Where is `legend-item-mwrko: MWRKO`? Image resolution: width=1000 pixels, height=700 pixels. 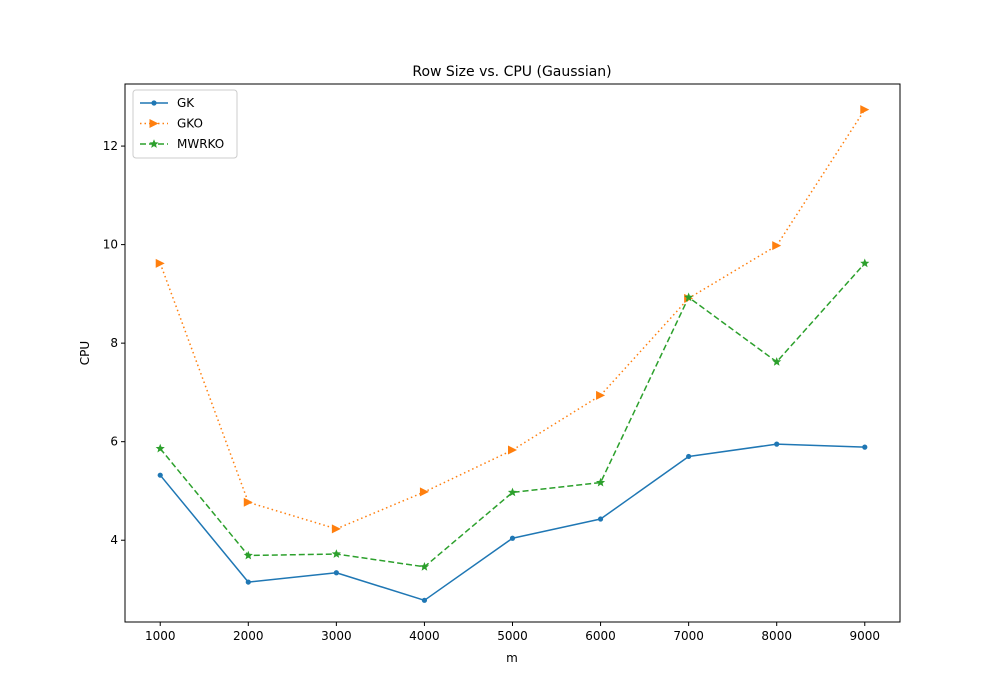
legend-item-mwrko: MWRKO is located at coordinates (182, 144).